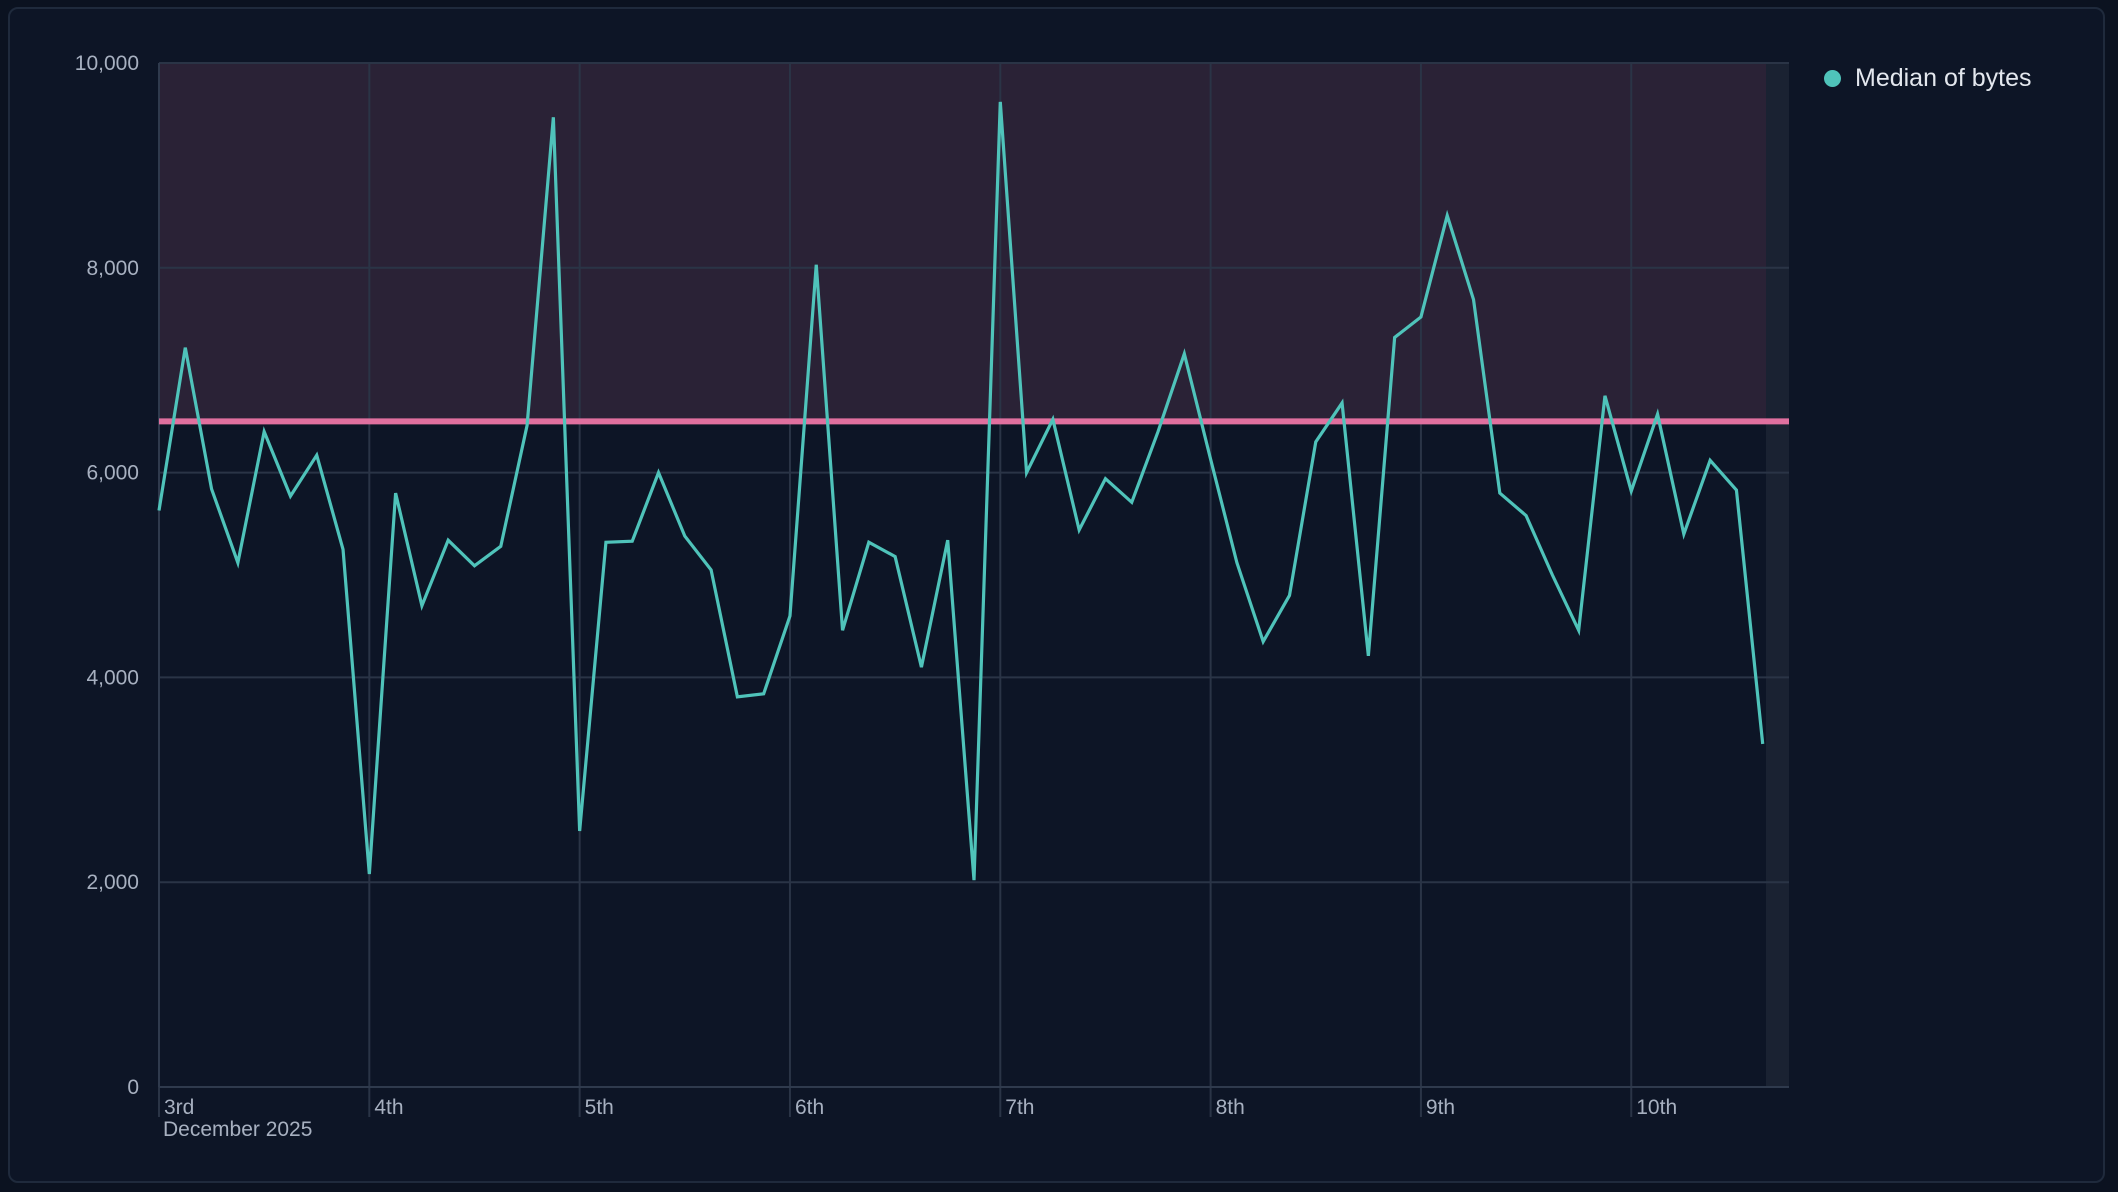  I want to click on x-tick-label: 6th, so click(809, 1107).